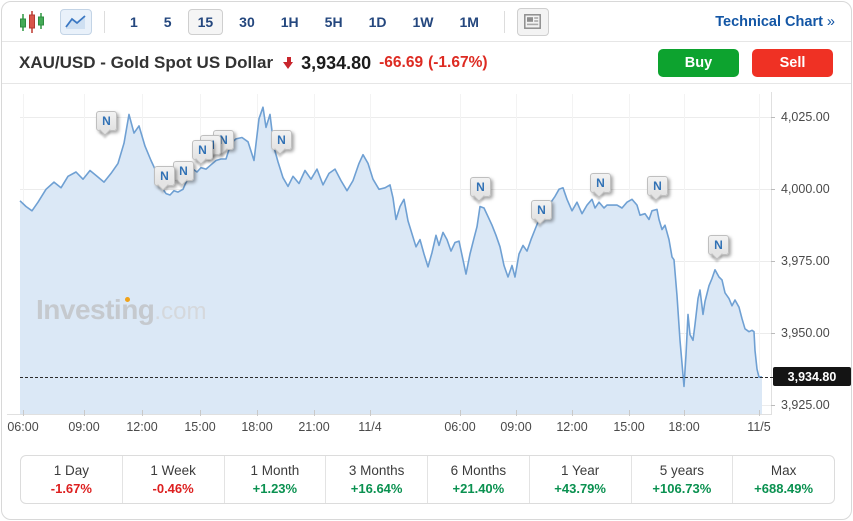 The image size is (853, 521). I want to click on timeframe-button-30: 30, so click(247, 22).